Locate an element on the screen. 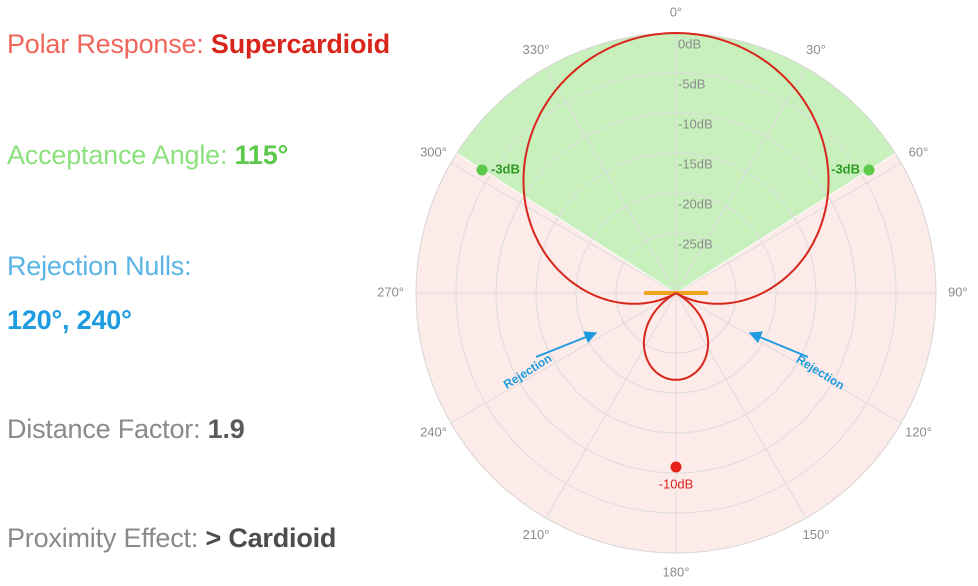  angle-label-30: 30° is located at coordinates (816, 49).